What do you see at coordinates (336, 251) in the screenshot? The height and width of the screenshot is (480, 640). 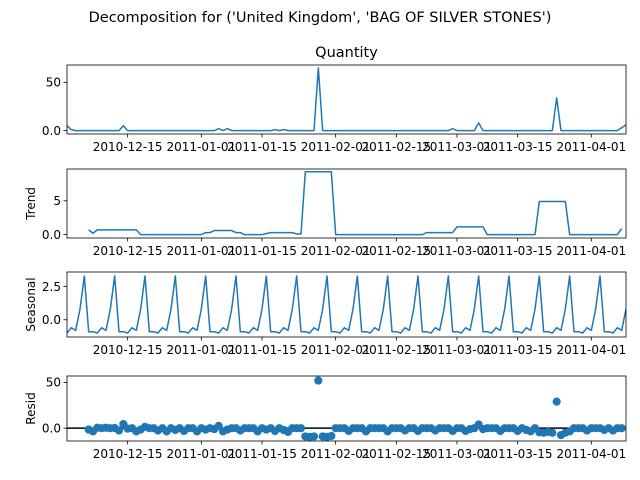 I see `trend-xtick-label: 2011-02-01` at bounding box center [336, 251].